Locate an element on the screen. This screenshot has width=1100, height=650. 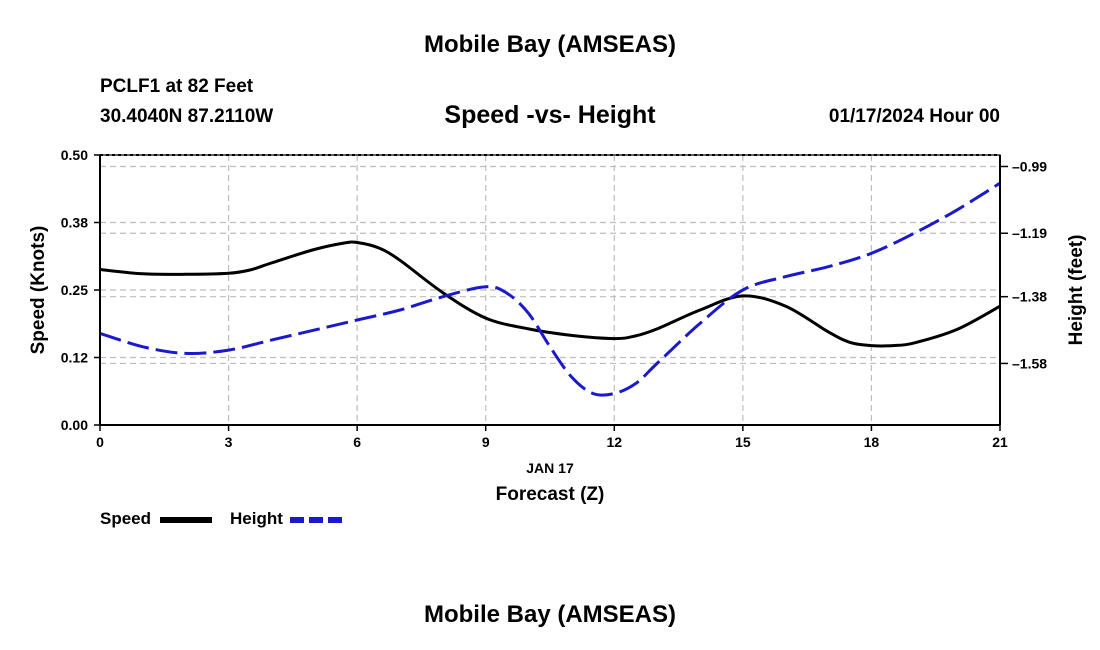
y-tick-label: 0.50 is located at coordinates (74, 155).